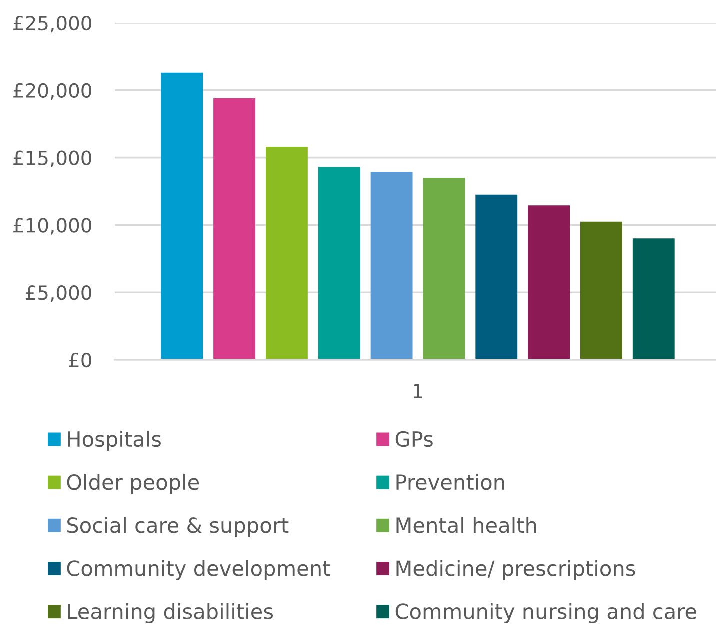 Image resolution: width=716 pixels, height=630 pixels. I want to click on legend-label: Community nursing and care, so click(546, 613).